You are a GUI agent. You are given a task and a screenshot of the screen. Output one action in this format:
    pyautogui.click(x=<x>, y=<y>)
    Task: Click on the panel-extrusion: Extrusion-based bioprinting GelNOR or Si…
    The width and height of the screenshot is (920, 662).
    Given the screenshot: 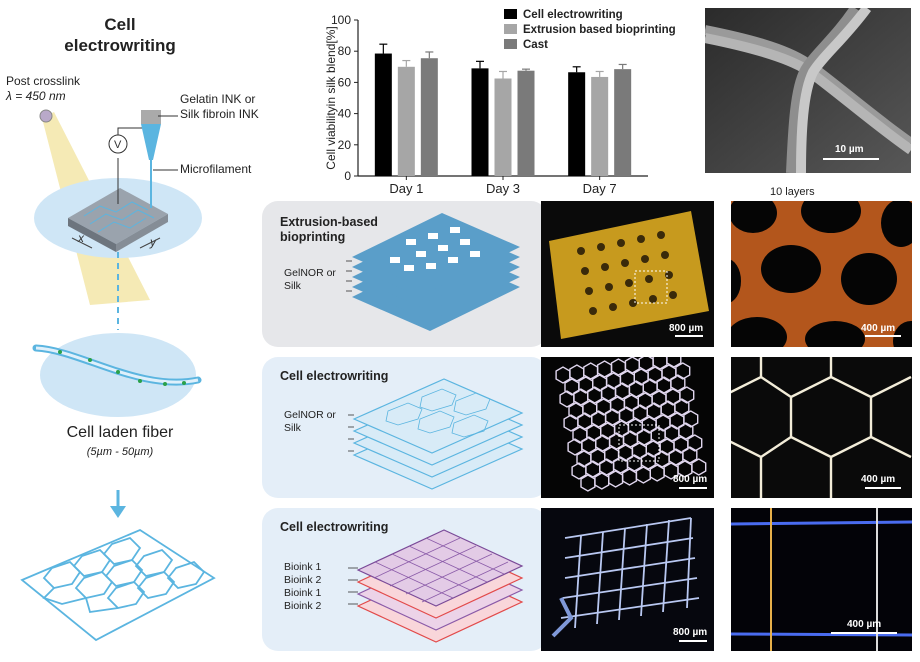 What is the action you would take?
    pyautogui.click(x=404, y=274)
    